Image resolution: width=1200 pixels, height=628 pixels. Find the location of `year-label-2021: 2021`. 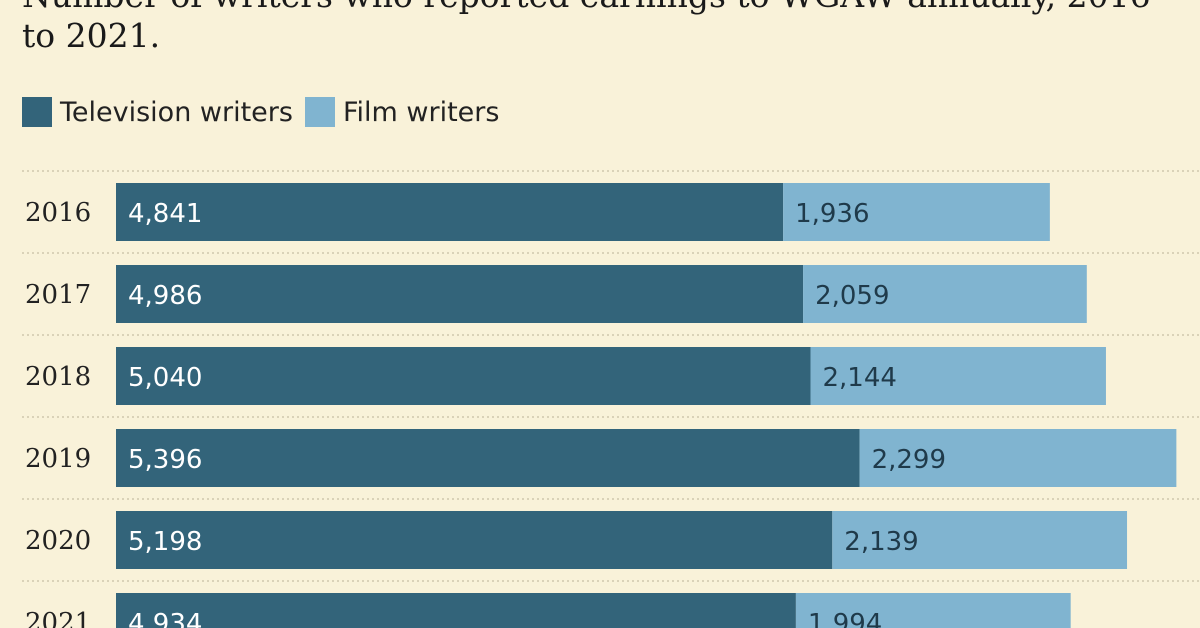

year-label-2021: 2021 is located at coordinates (58, 618).